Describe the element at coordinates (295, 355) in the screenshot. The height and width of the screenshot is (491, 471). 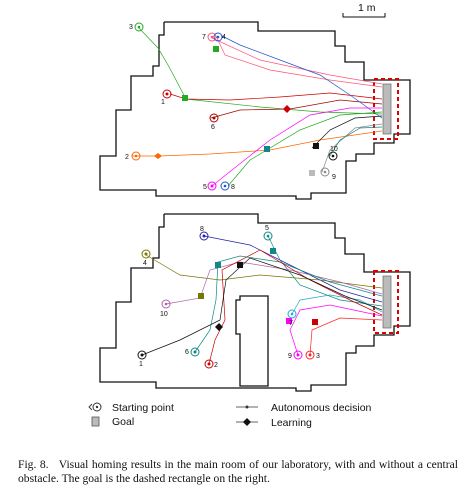
I see `bottom-start-9: 9` at that location.